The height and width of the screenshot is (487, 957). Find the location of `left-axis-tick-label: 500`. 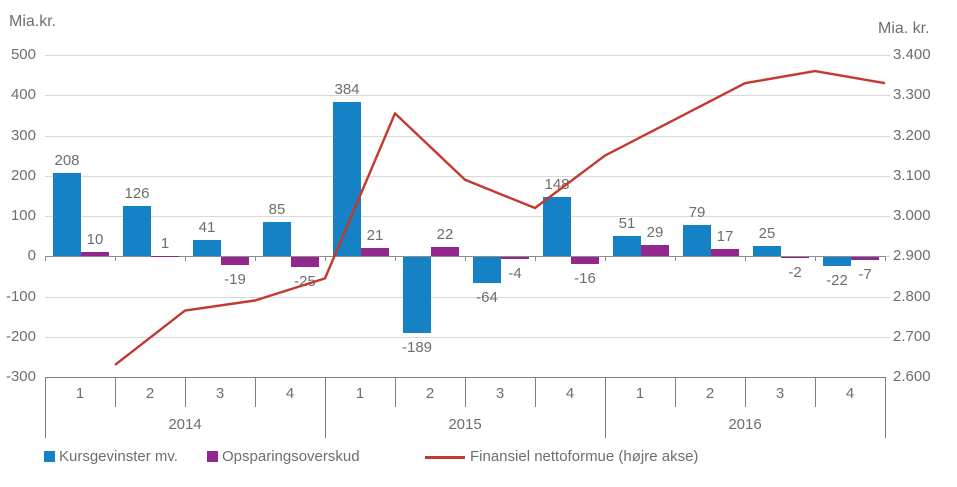

left-axis-tick-label: 500 is located at coordinates (23, 54).